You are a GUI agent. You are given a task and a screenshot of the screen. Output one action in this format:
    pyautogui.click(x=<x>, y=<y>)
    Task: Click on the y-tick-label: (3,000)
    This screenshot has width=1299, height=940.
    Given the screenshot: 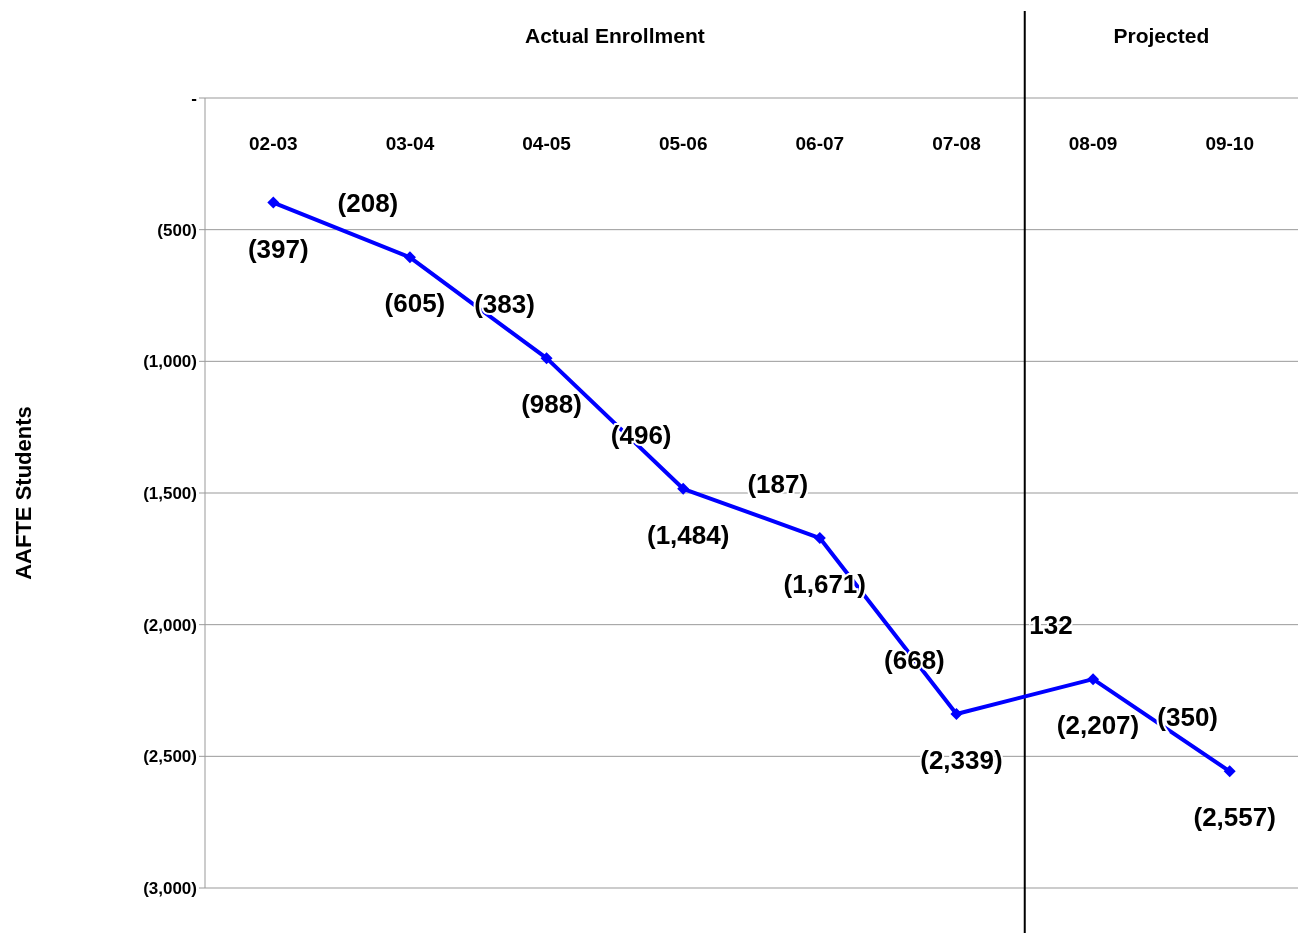 What is the action you would take?
    pyautogui.click(x=170, y=889)
    